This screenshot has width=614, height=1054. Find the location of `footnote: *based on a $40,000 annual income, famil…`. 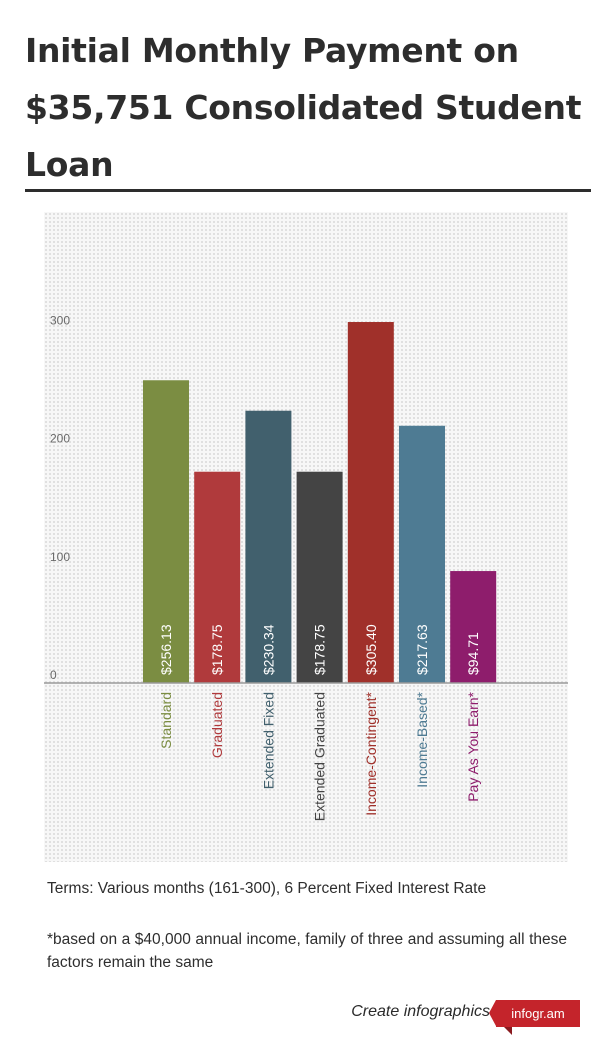

footnote: *based on a $40,000 annual income, famil… is located at coordinates (307, 951).